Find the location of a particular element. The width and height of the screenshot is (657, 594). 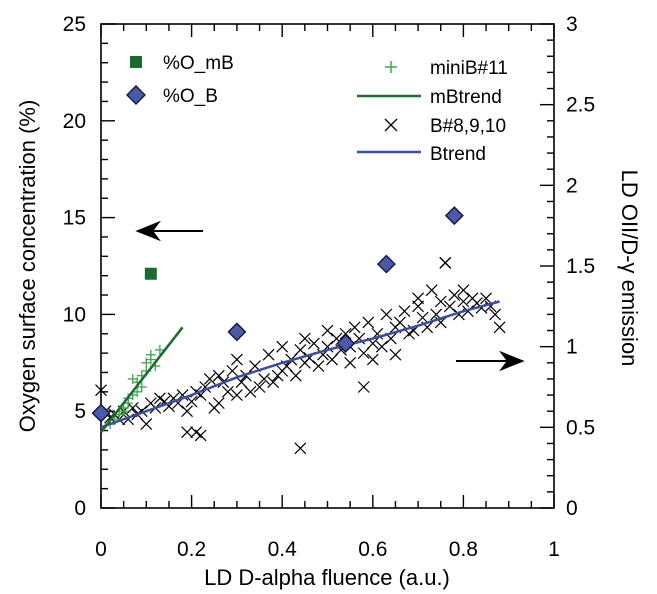

y2-tick-label: 1.5 is located at coordinates (580, 266).